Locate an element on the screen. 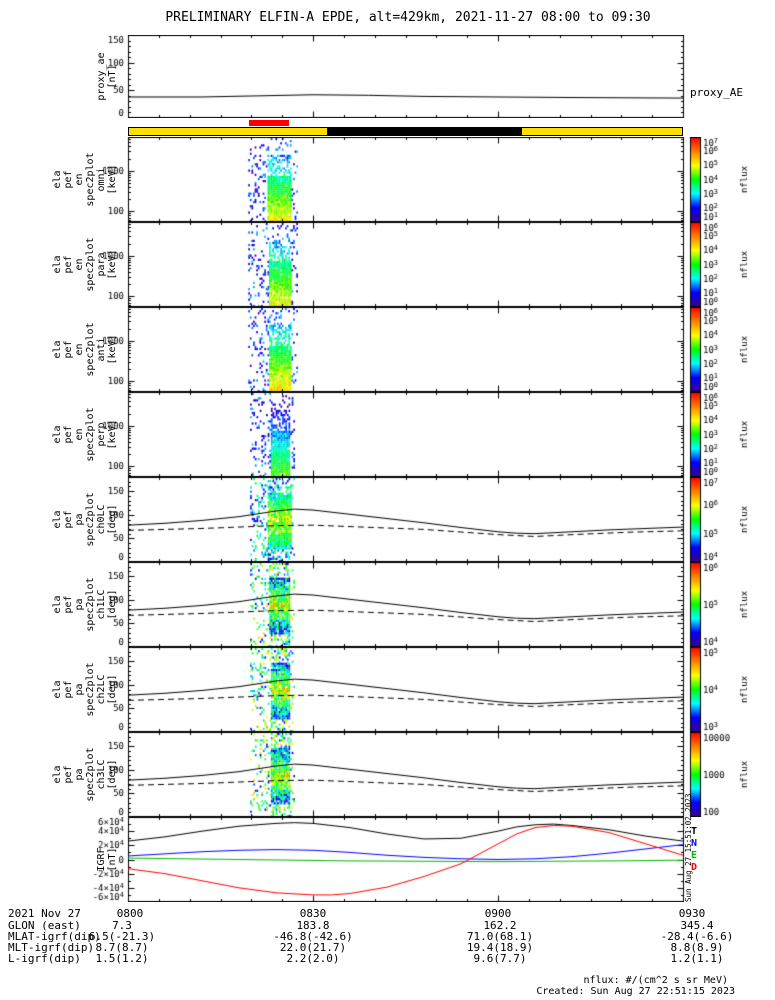  proxy-ae-right-label: proxy_AE is located at coordinates (716, 92).